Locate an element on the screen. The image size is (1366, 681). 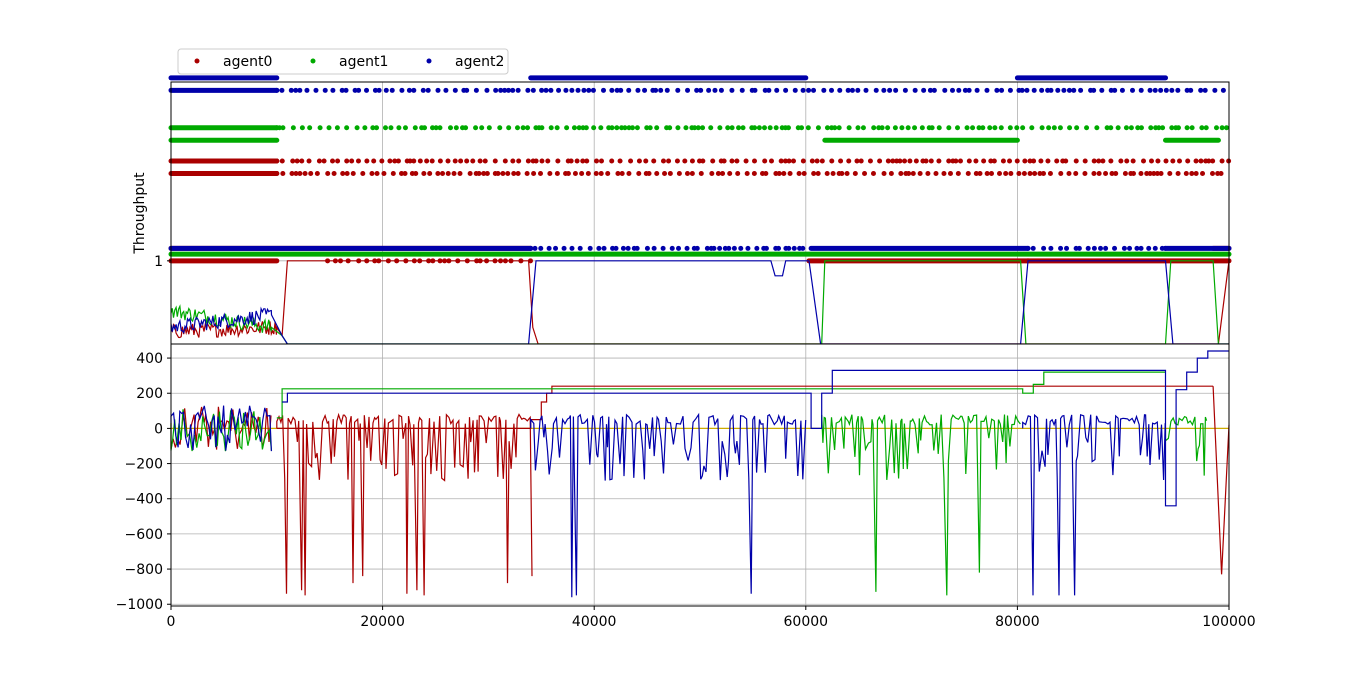
x-ticks: 0 20000 40000 60000 80000 100000 is located at coordinates (711, 618).